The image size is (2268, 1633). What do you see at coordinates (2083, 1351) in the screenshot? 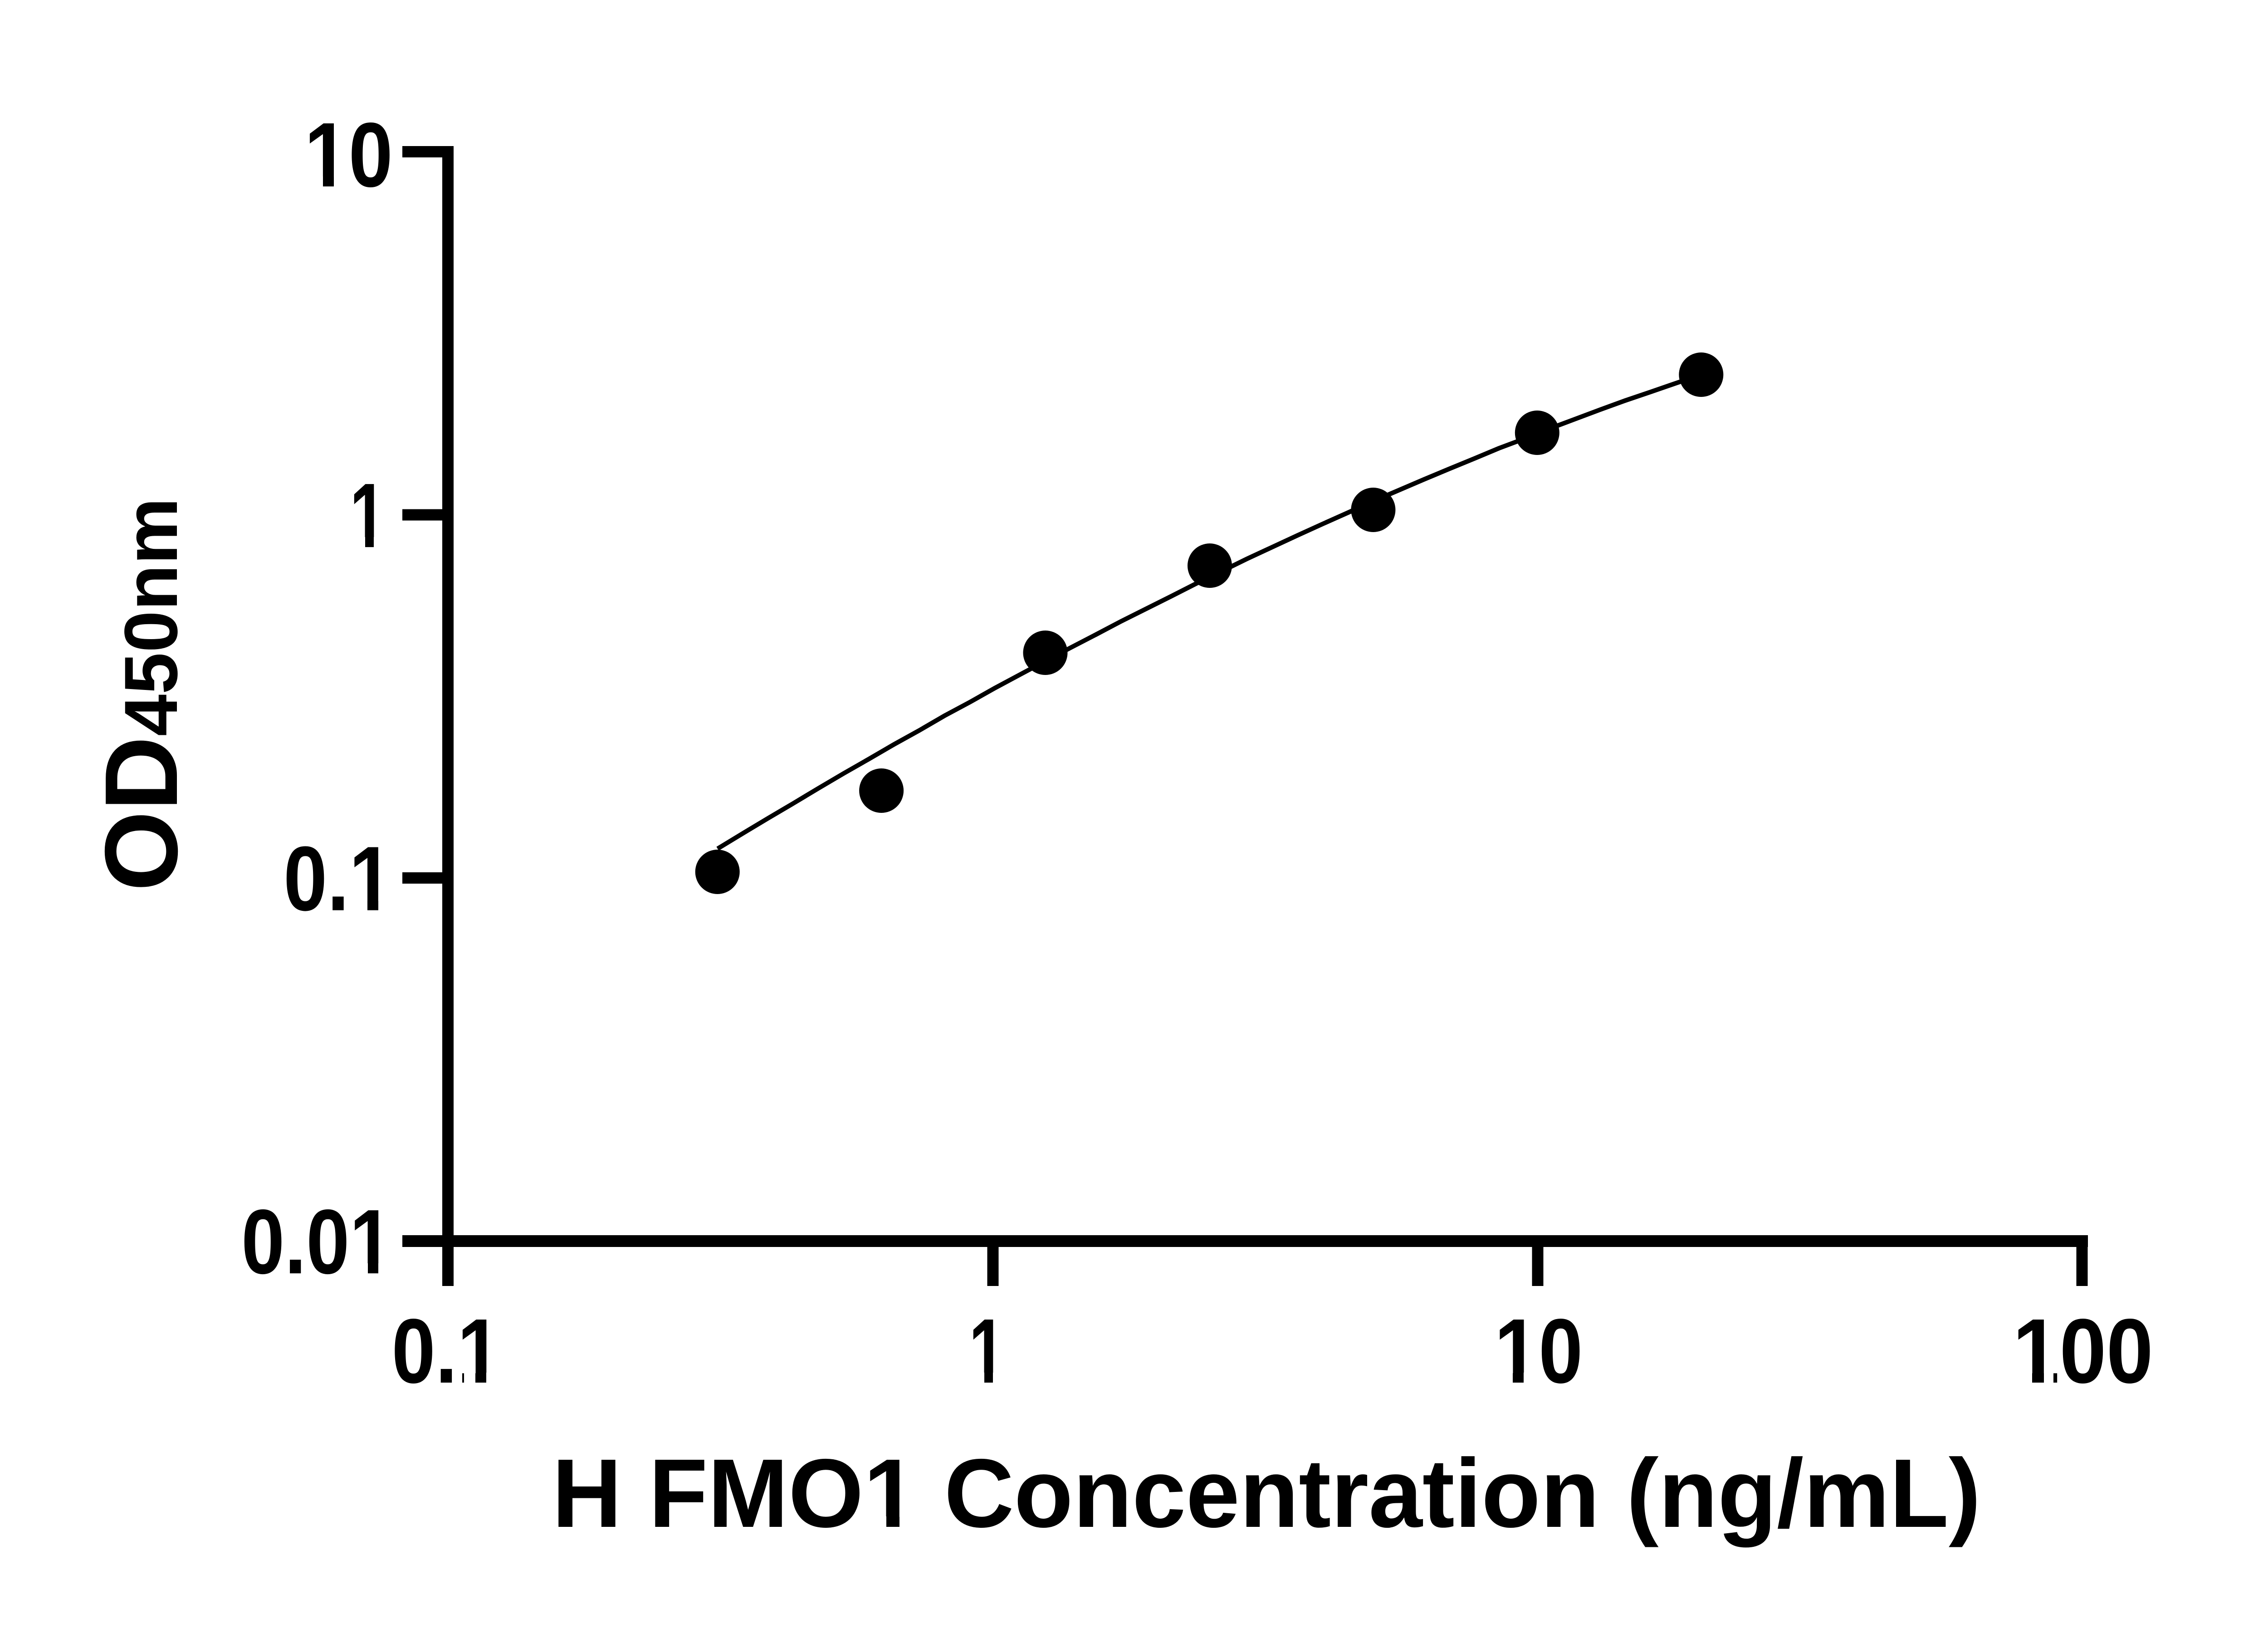
I see `svg-text: 100` at bounding box center [2083, 1351].